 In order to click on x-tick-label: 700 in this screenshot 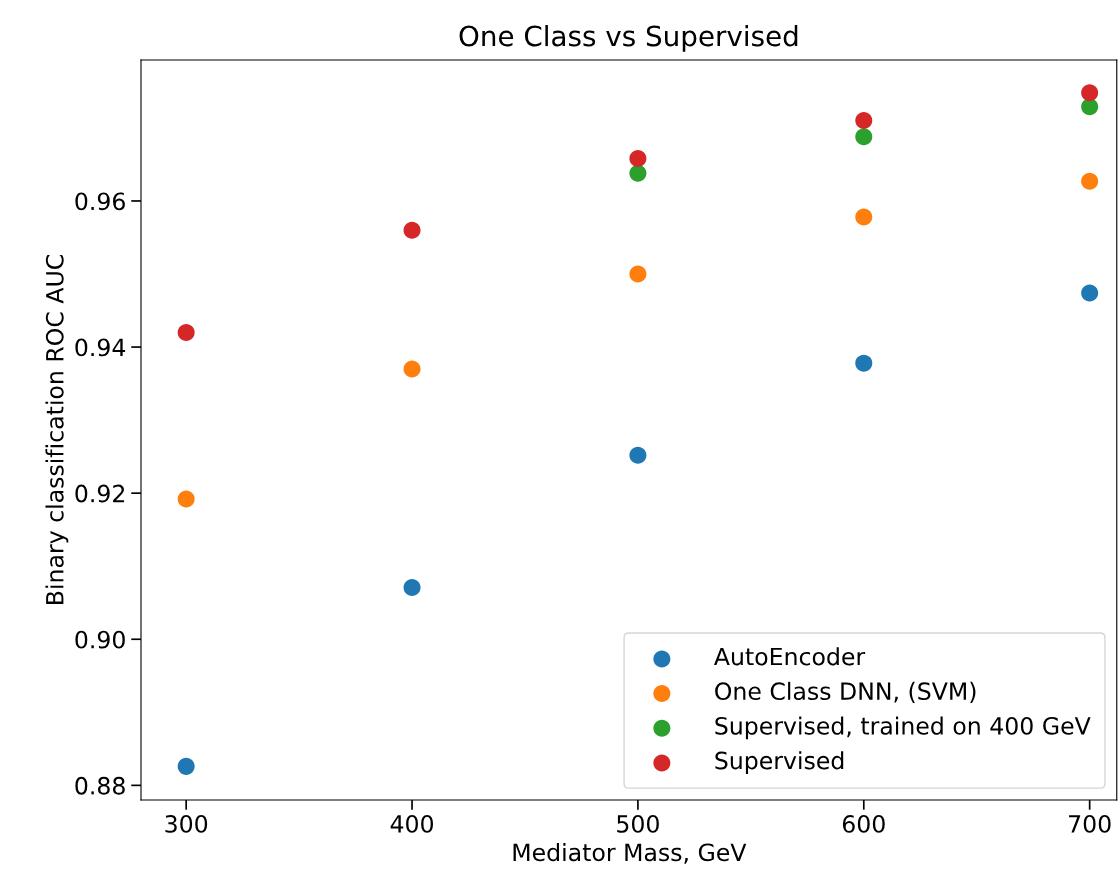, I will do `click(1090, 823)`.